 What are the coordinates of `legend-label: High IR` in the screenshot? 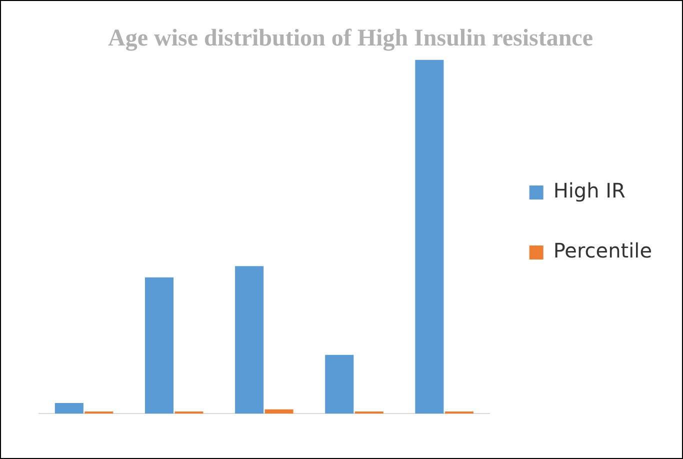 It's located at (589, 190).